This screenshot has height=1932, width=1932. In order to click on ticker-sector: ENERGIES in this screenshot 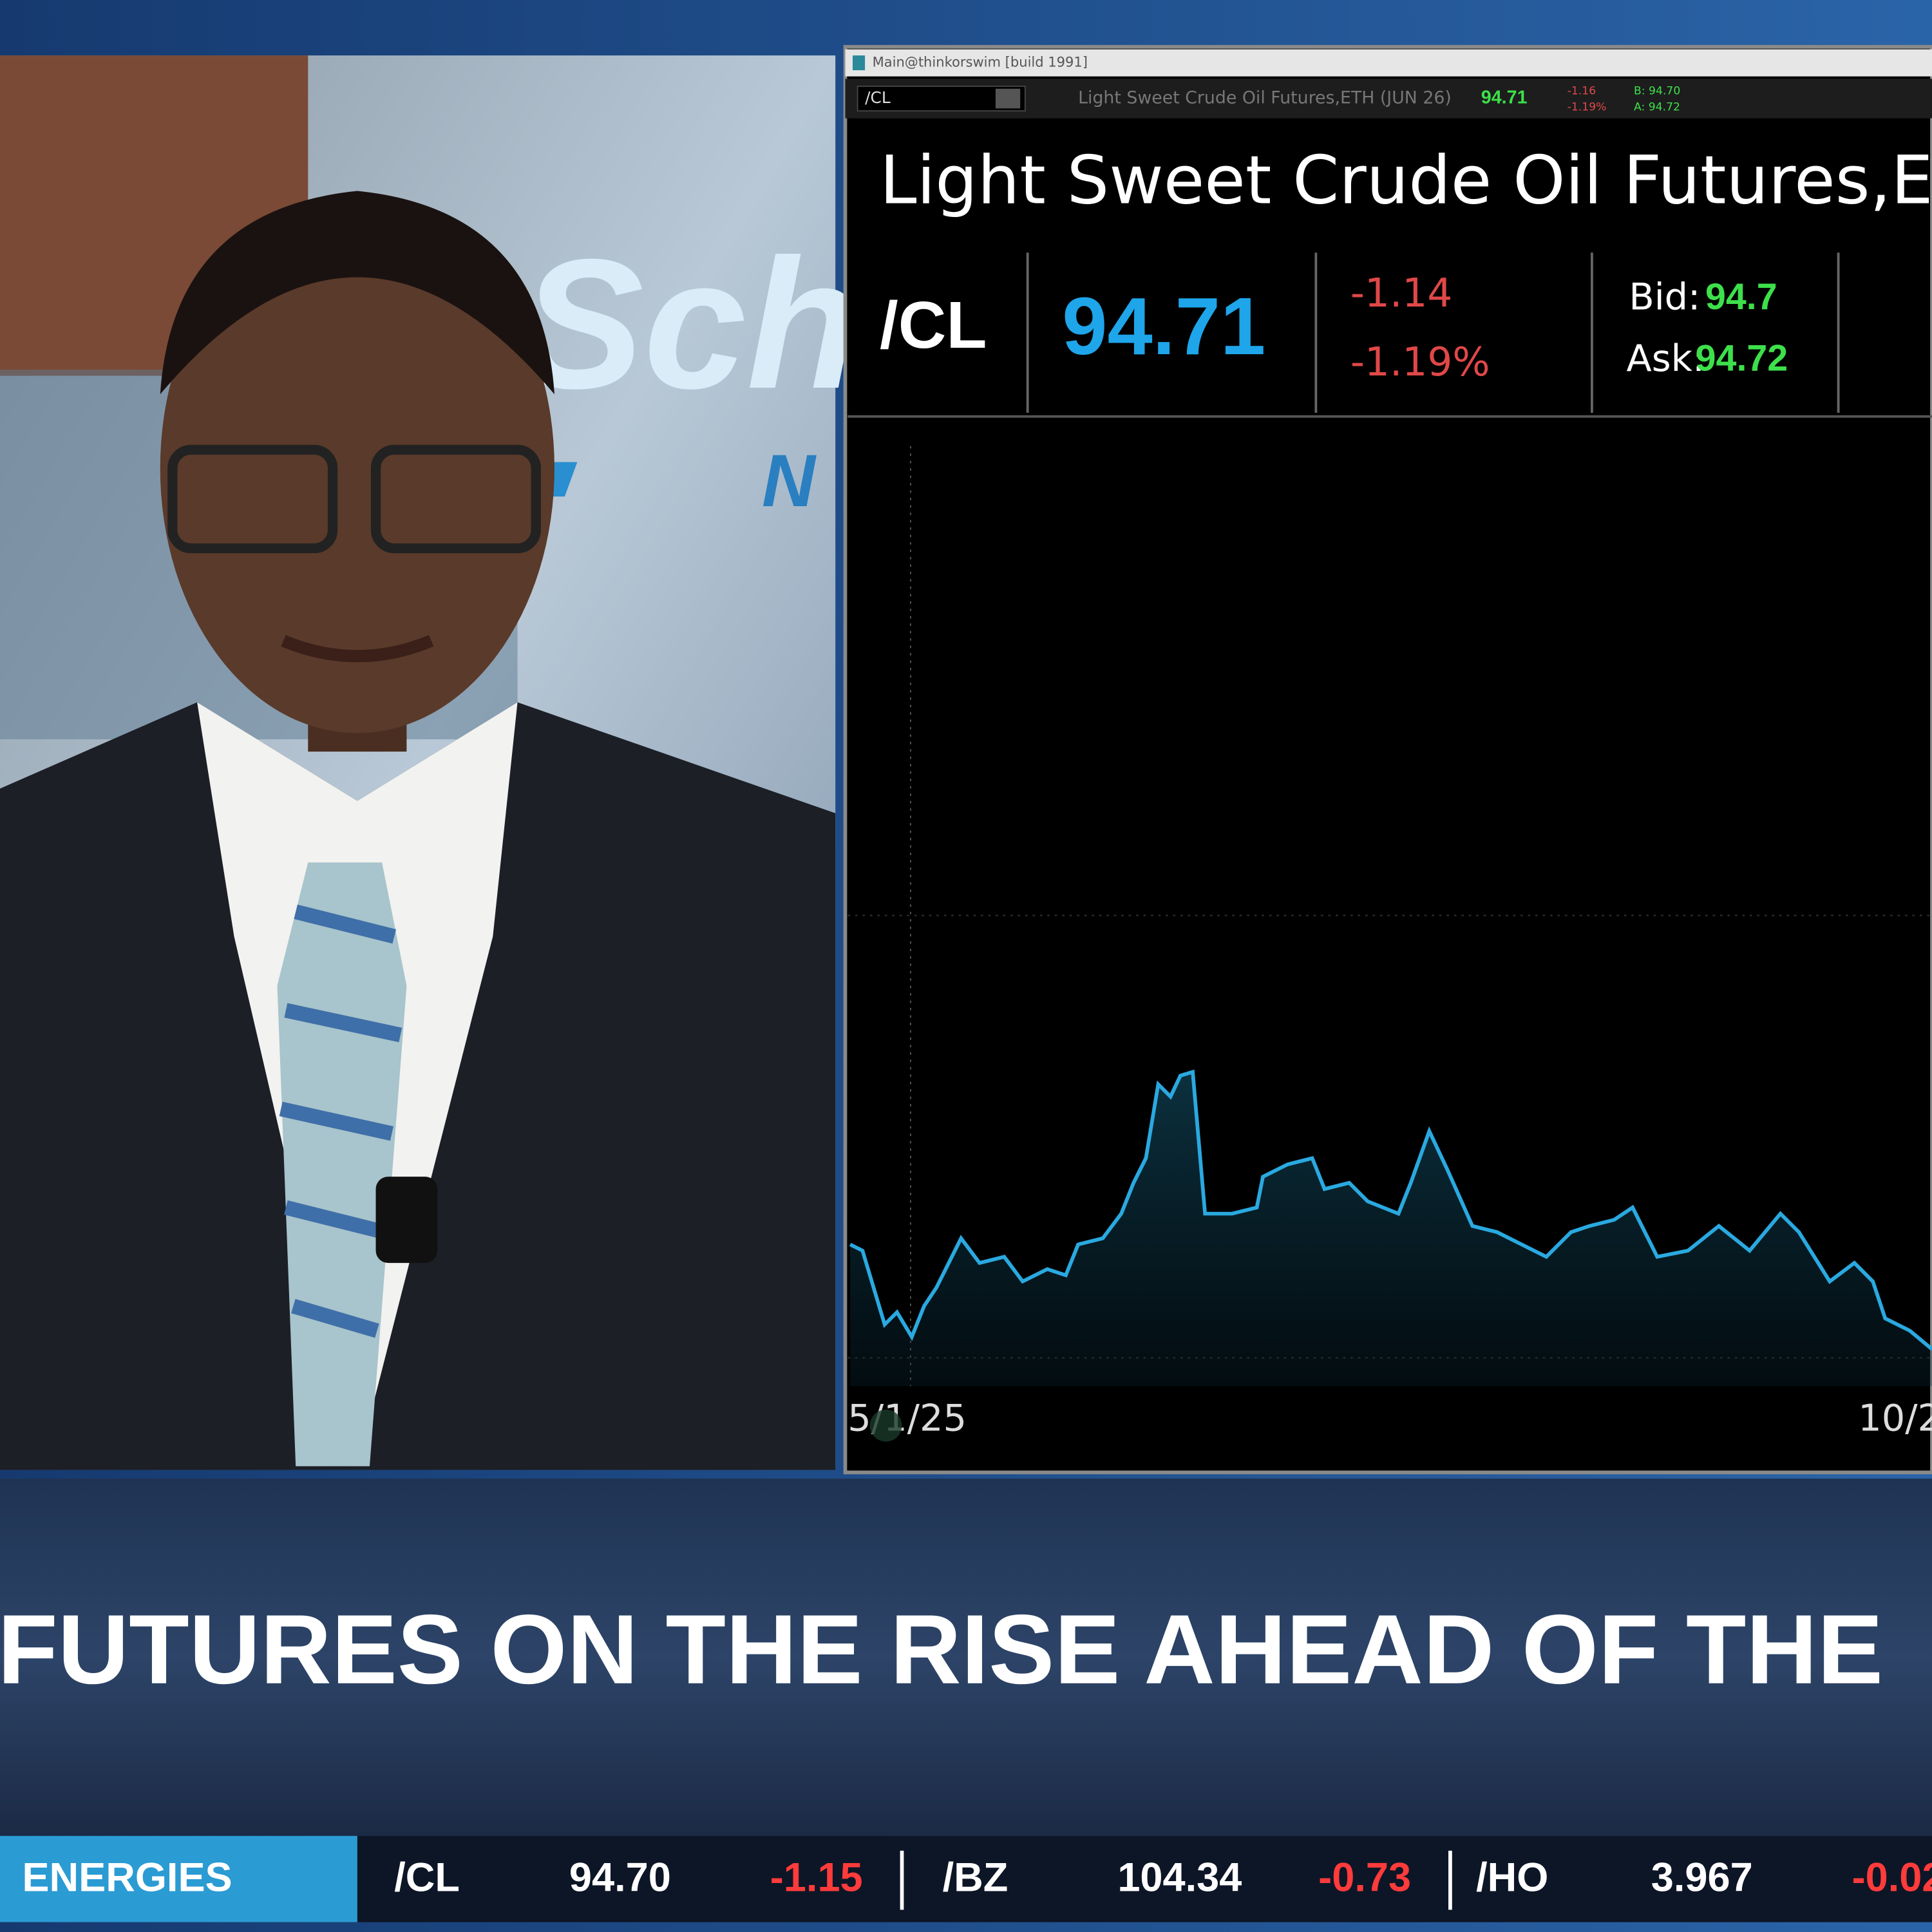, I will do `click(127, 1878)`.